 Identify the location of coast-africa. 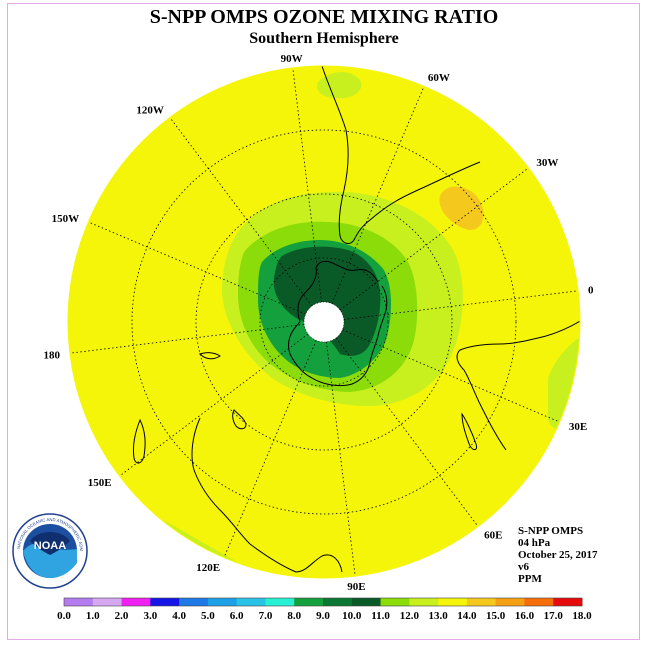
(518, 385).